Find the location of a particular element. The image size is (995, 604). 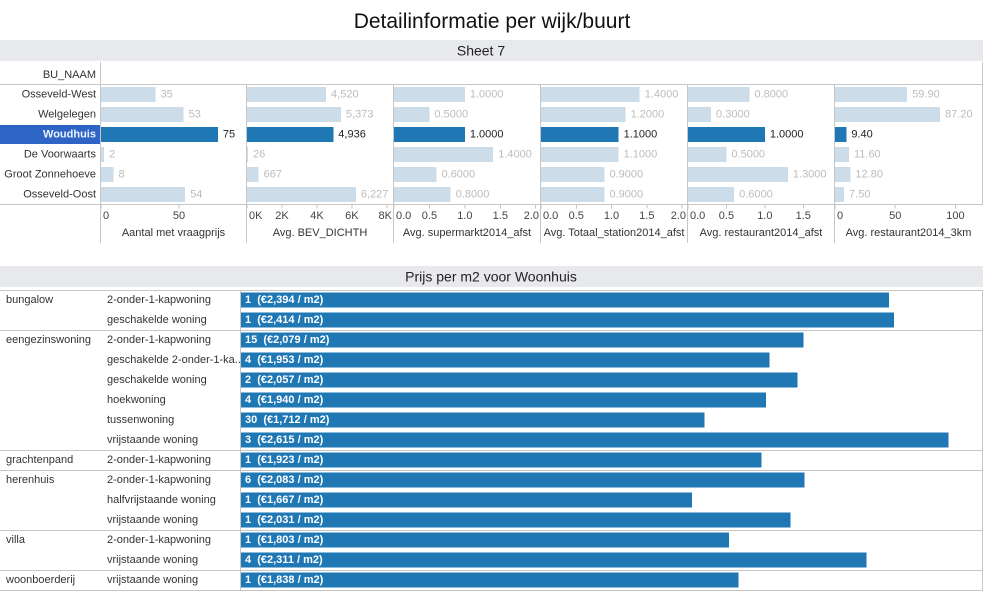

group-label: bungalow is located at coordinates (29, 300).